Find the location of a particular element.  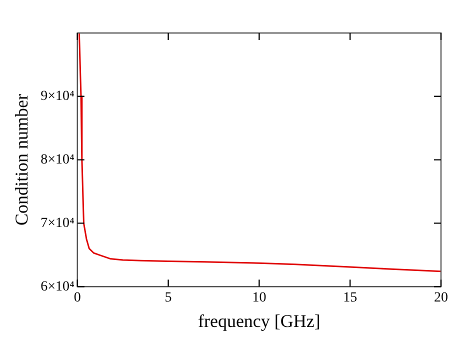

y-tick-label: 6×10⁴ is located at coordinates (57, 286).